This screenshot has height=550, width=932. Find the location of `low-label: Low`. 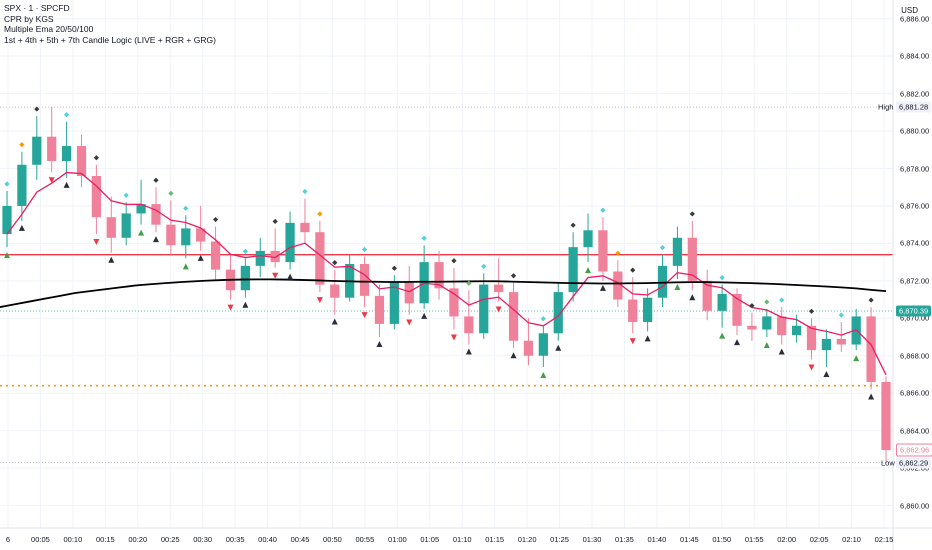

low-label: Low is located at coordinates (888, 463).